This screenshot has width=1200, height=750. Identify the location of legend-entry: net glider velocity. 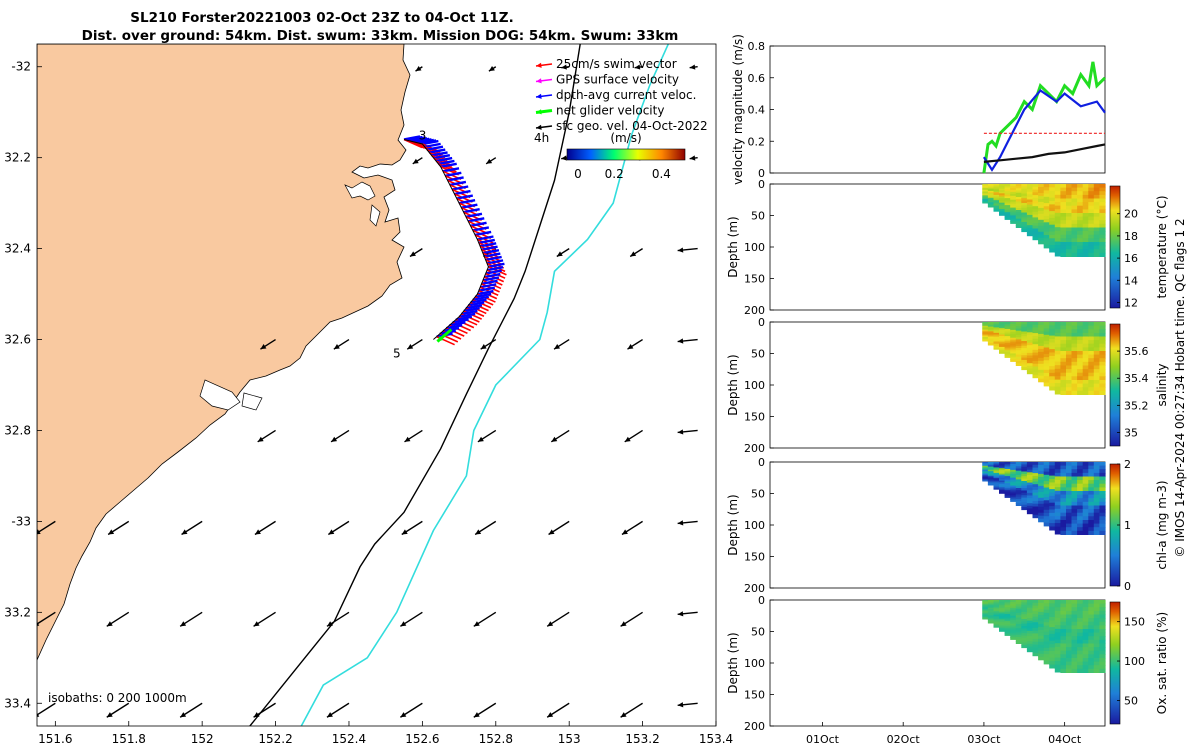
(610, 111).